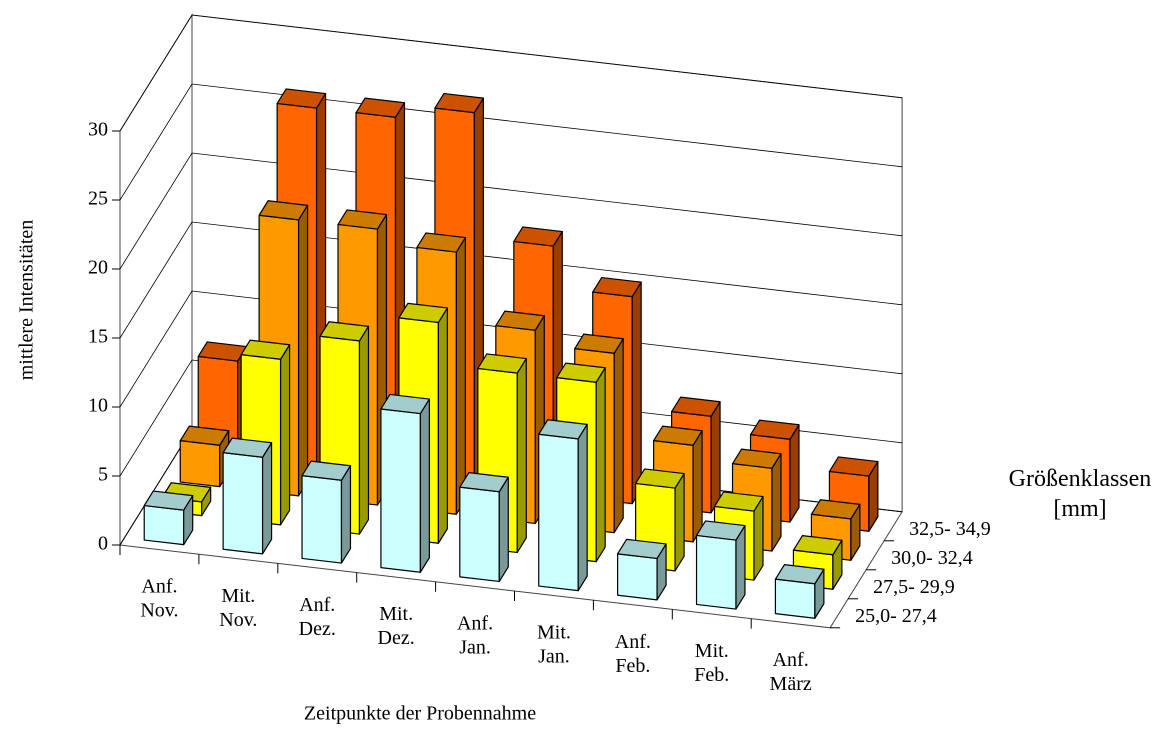 The height and width of the screenshot is (736, 1173). I want to click on y-tick-label: 30, so click(98, 130).